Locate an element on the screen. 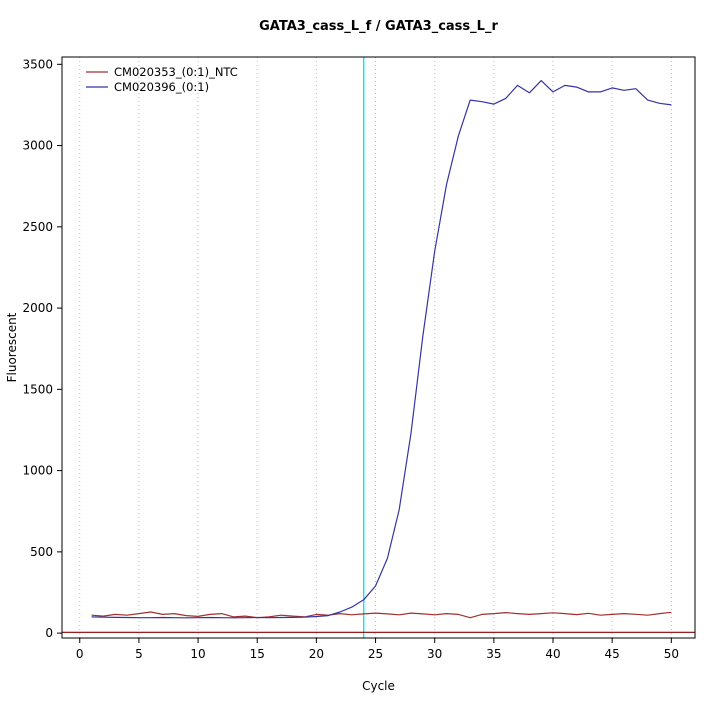 This screenshot has width=720, height=720. x-tick-label: 0 is located at coordinates (80, 654).